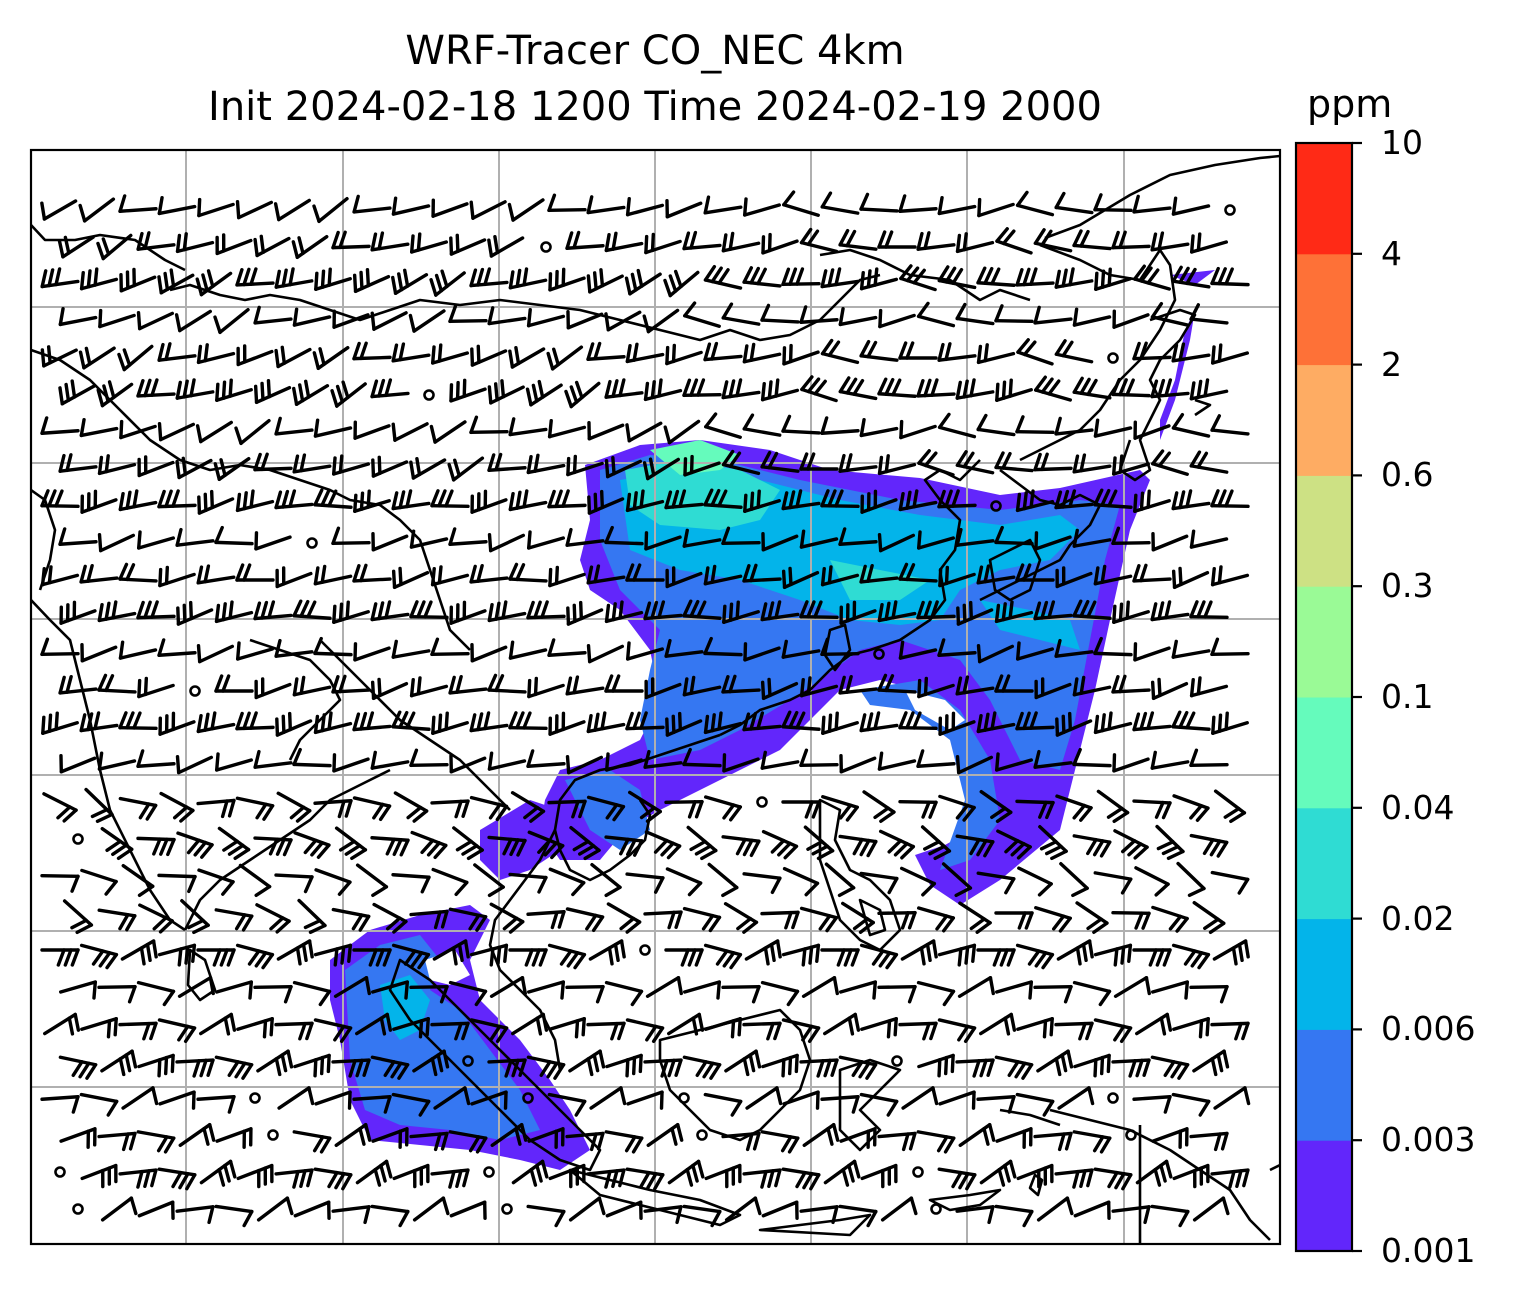  What do you see at coordinates (607, 810) in the screenshot?
I see `tracer-contour` at bounding box center [607, 810].